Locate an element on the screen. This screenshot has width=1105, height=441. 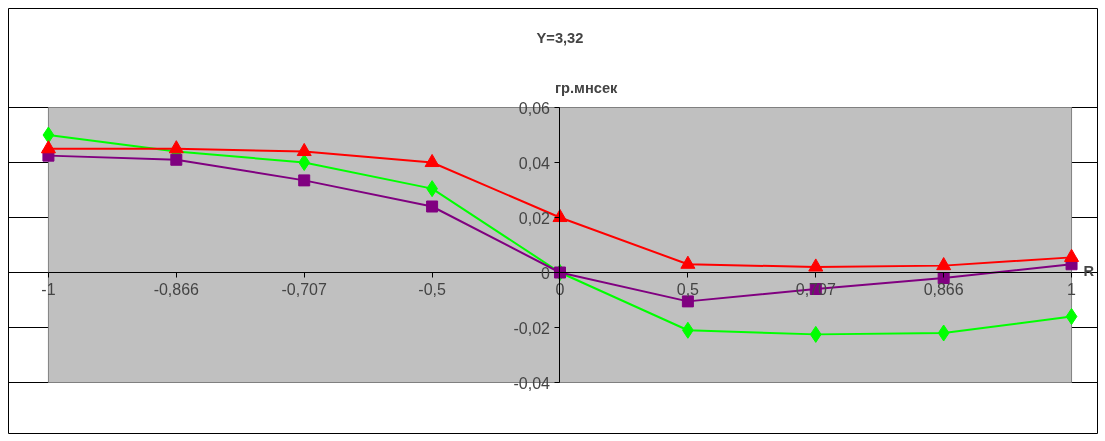
x-tick-label: -0,866 is located at coordinates (176, 289).